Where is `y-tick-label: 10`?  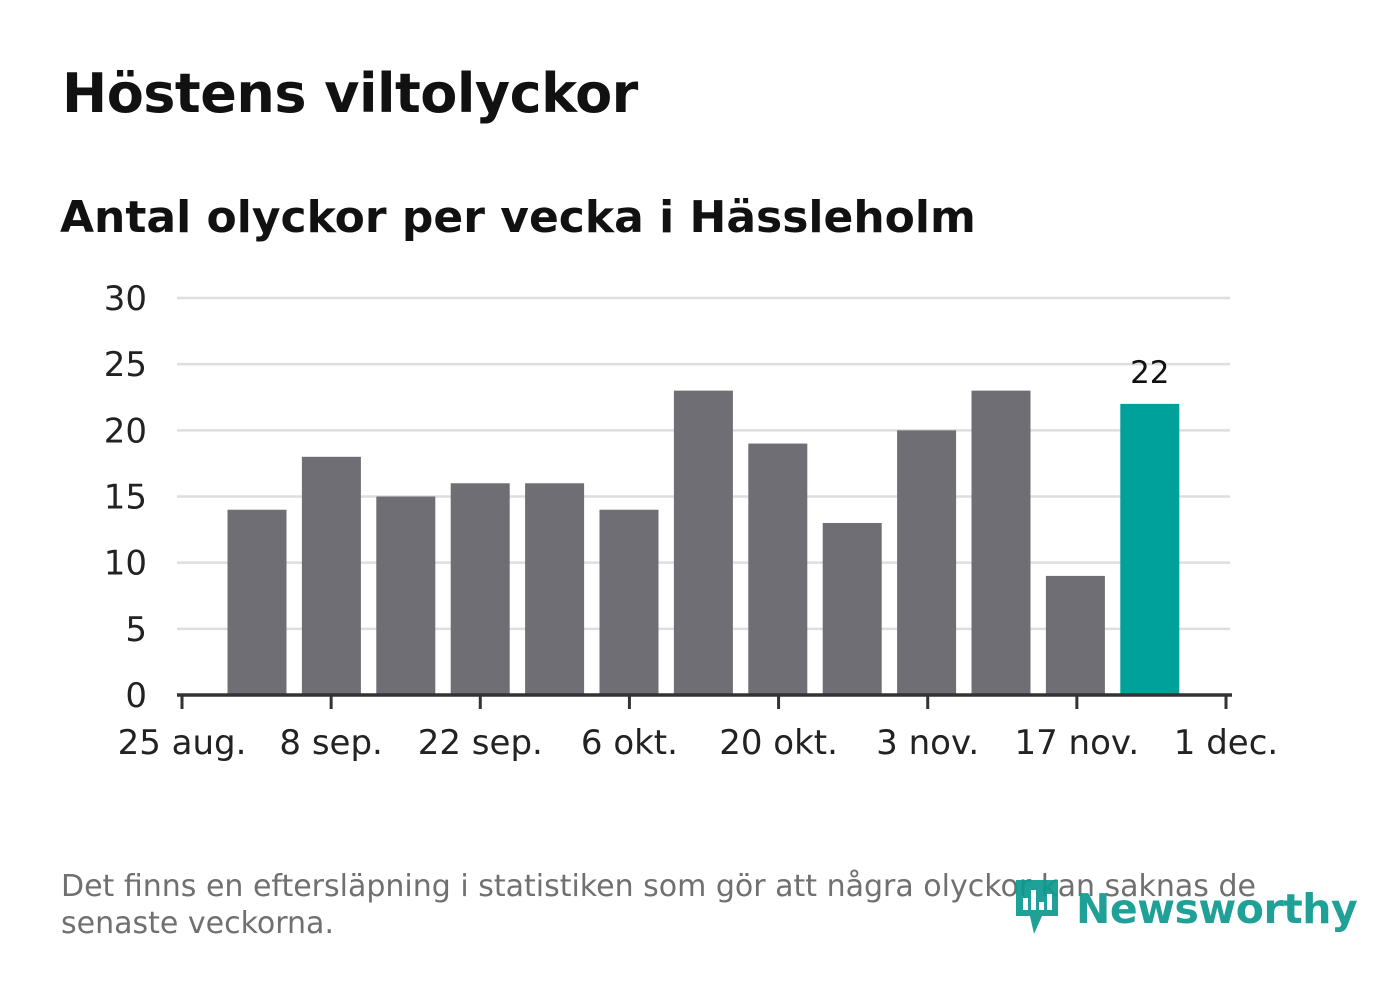 y-tick-label: 10 is located at coordinates (125, 564).